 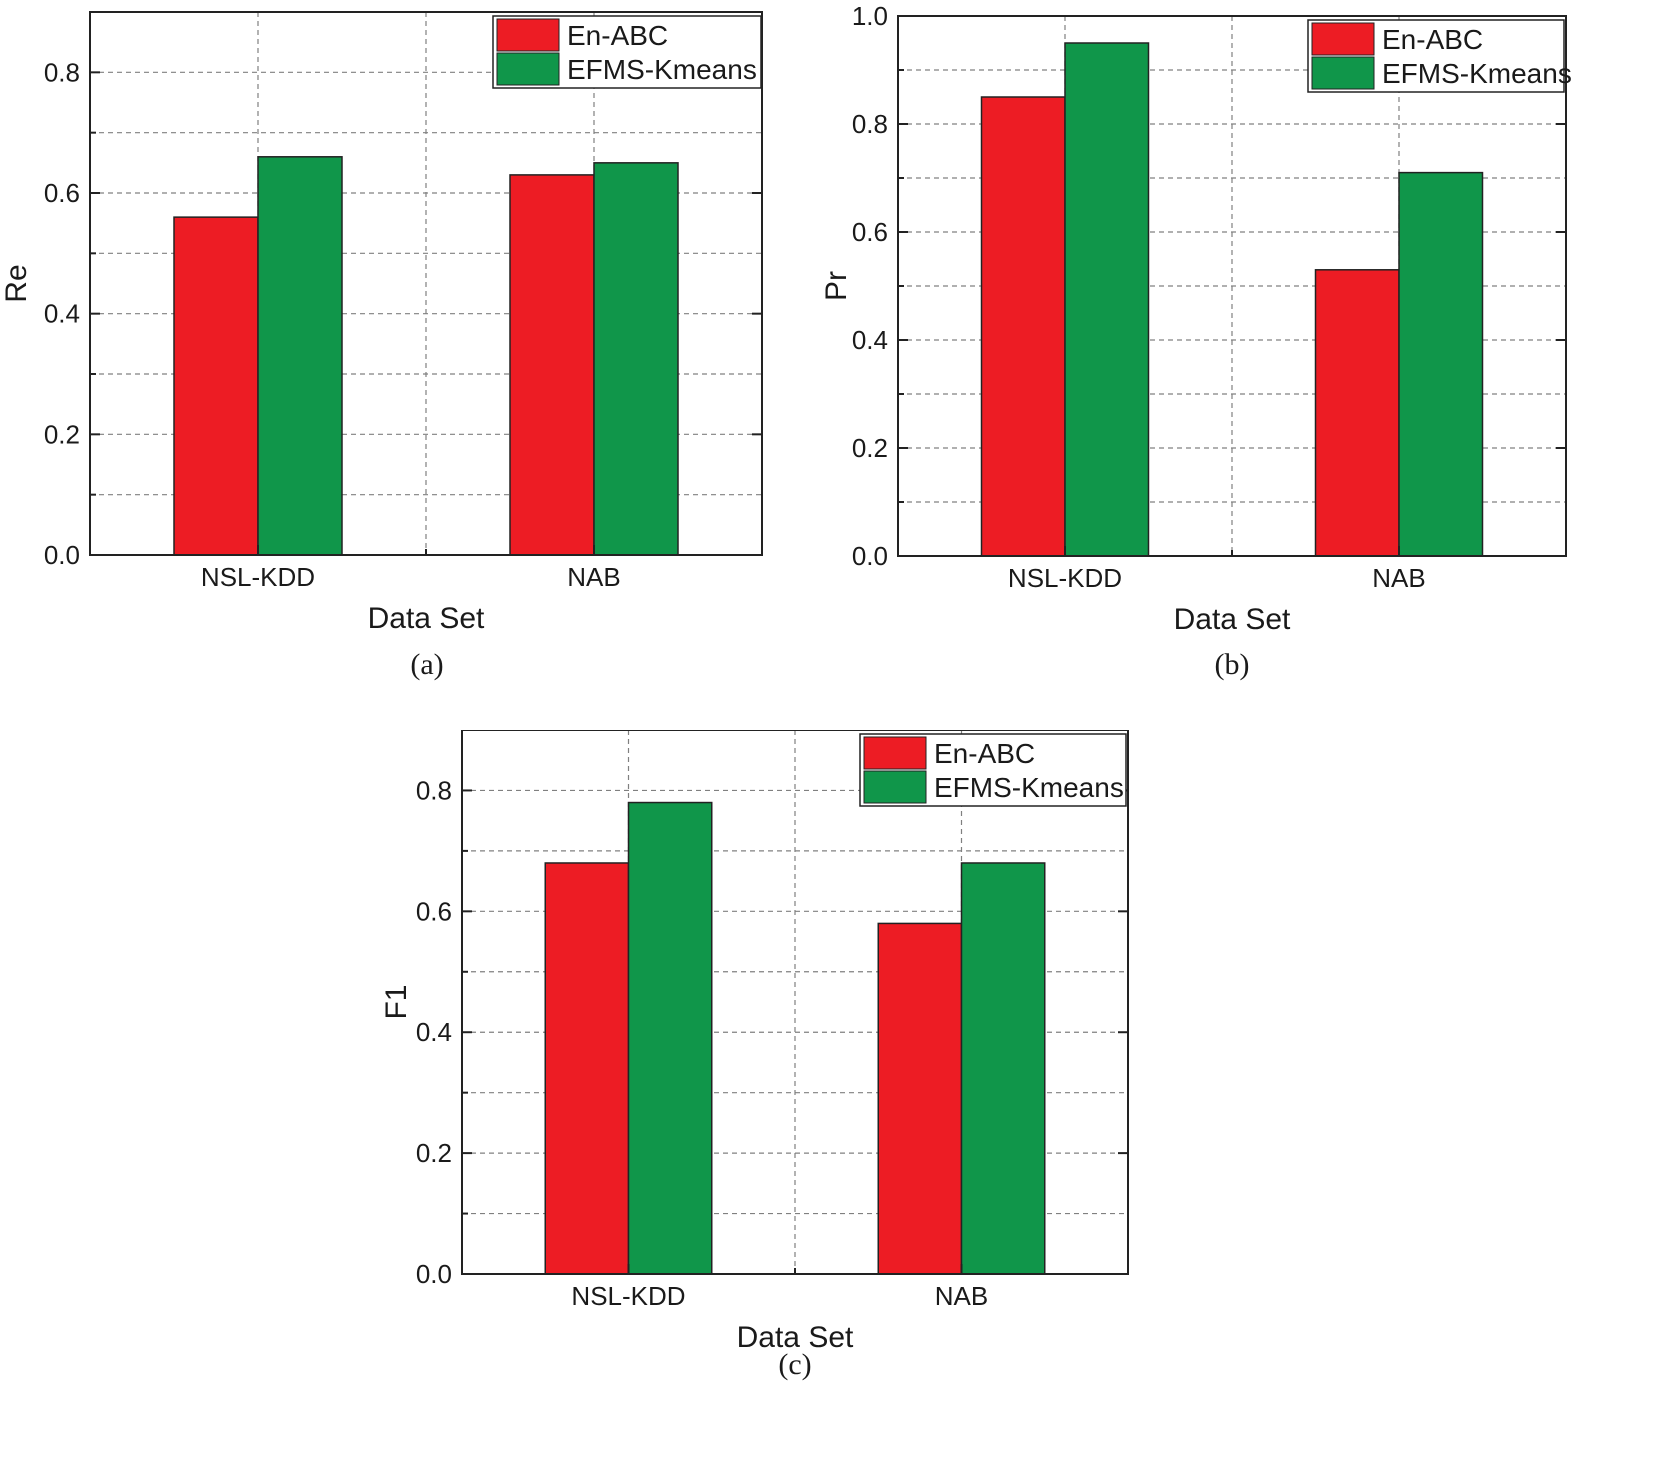 I want to click on chart-a-caption: (a), so click(x=426, y=664).